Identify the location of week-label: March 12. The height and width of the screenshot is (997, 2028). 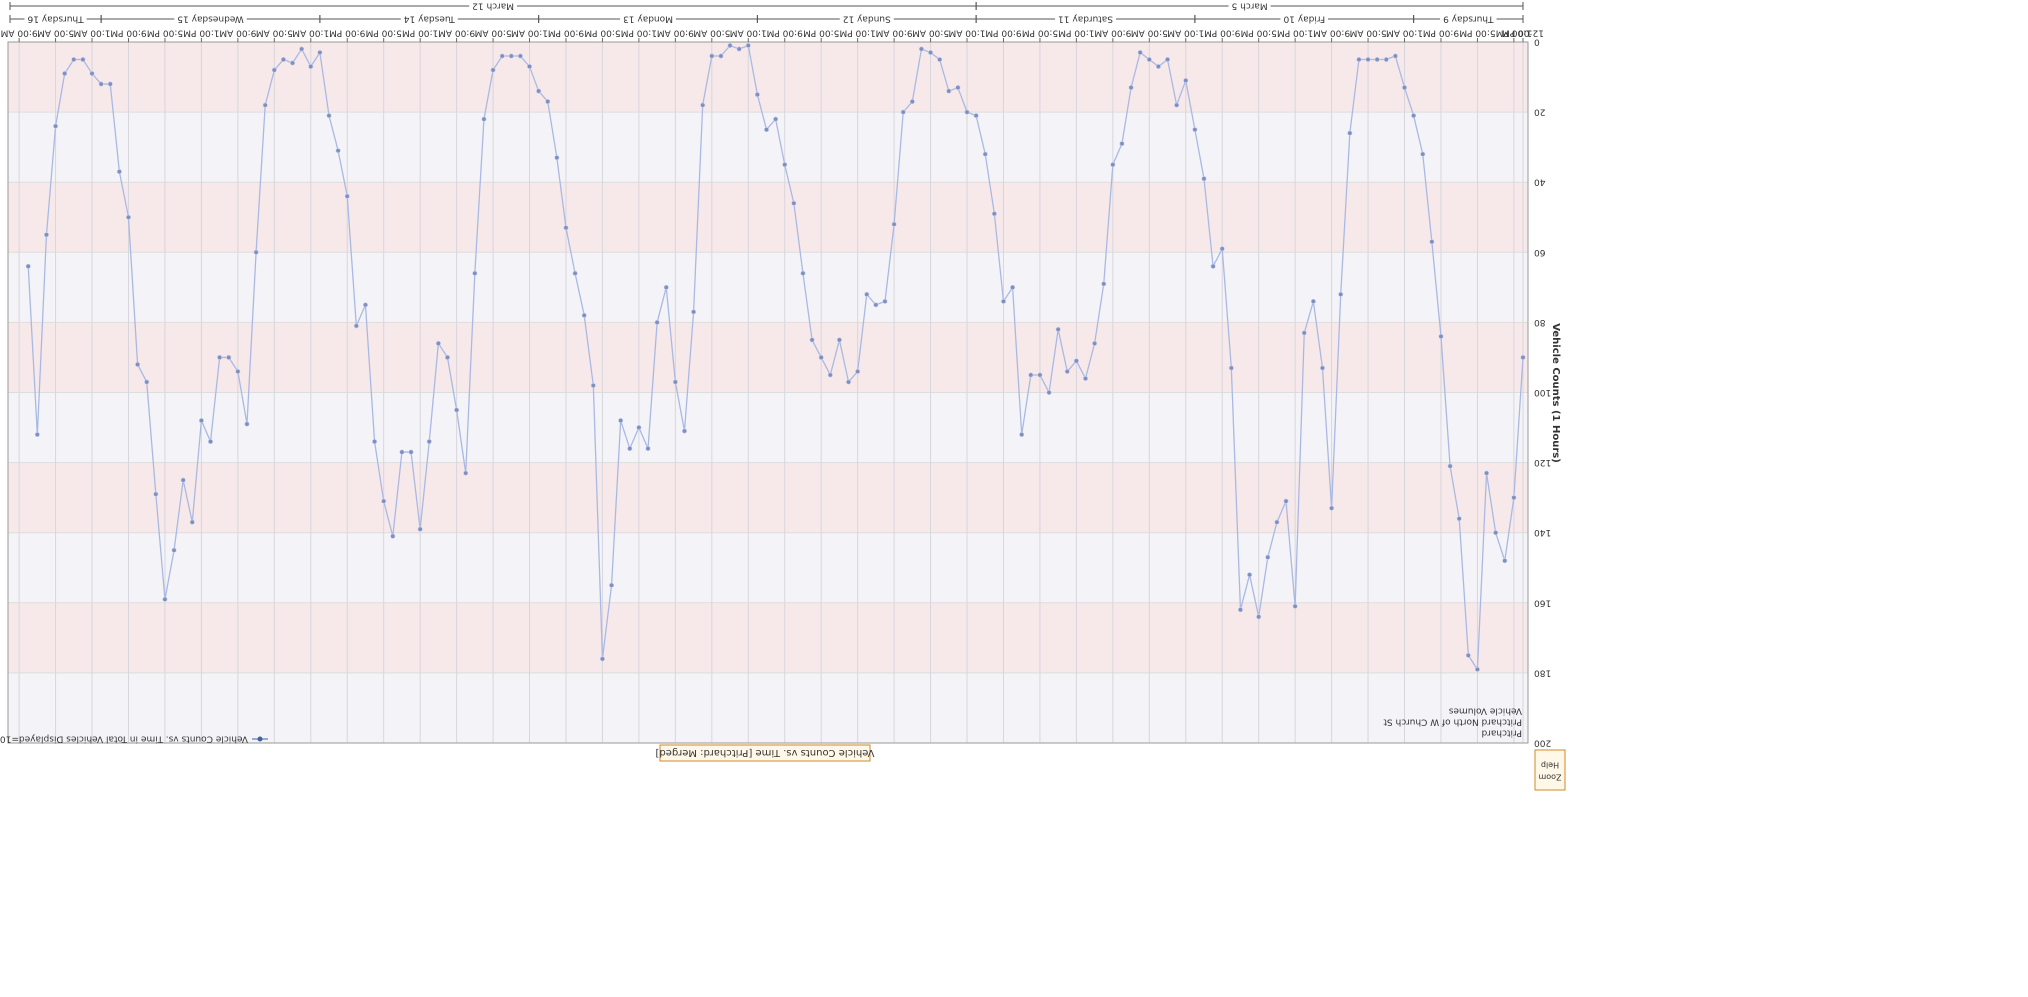
(493, 6).